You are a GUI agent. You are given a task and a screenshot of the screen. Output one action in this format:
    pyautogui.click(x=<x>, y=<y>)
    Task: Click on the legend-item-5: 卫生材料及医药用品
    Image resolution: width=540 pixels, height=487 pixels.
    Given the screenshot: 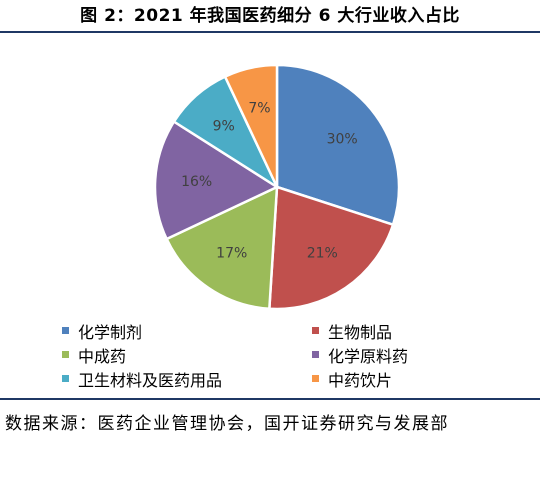 What is the action you would take?
    pyautogui.click(x=187, y=378)
    